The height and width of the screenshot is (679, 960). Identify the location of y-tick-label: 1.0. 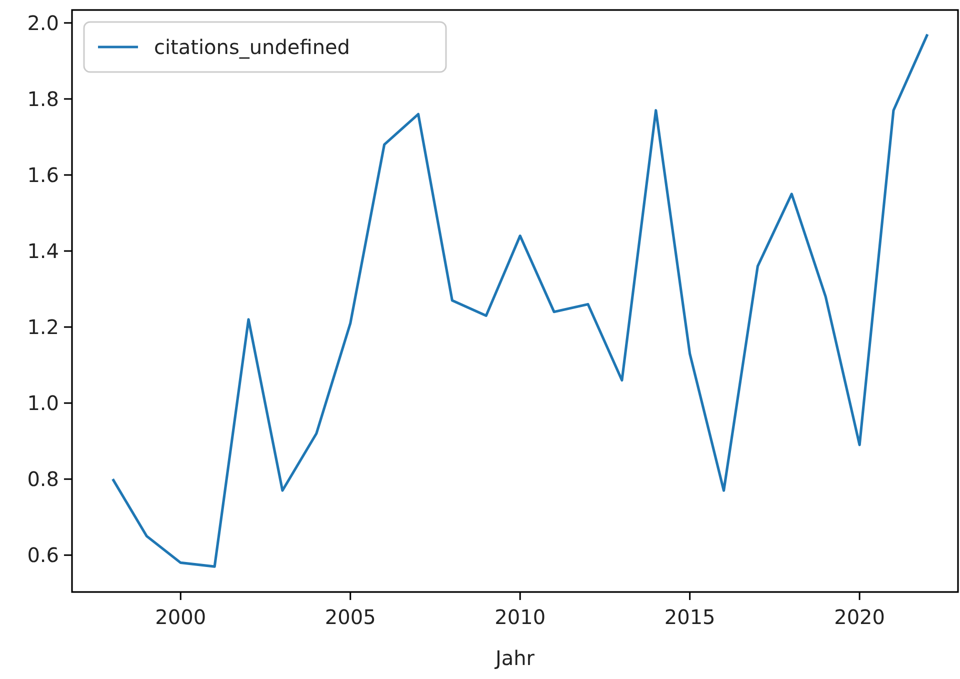
(43, 403).